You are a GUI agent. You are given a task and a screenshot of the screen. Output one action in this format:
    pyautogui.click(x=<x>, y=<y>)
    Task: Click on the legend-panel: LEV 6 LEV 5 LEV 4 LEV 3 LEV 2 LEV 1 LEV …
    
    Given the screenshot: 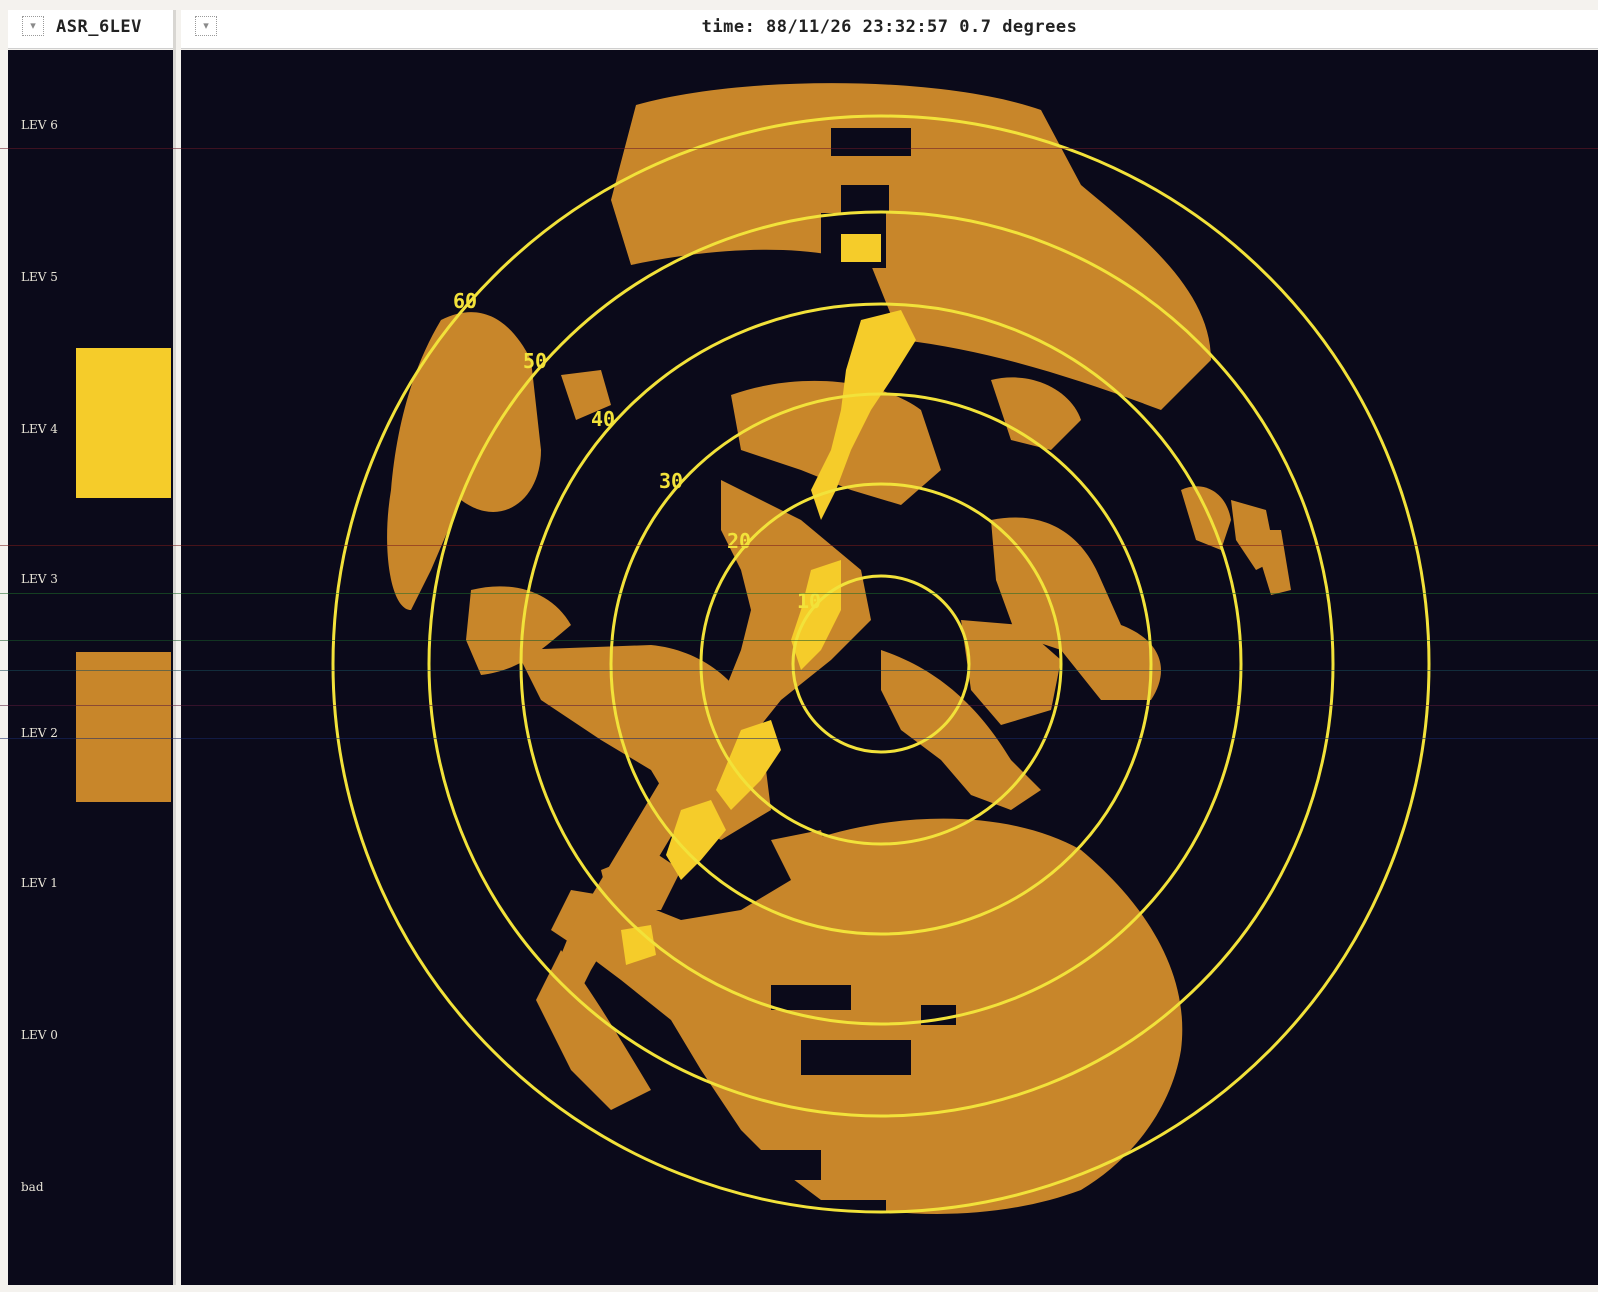 What is the action you would take?
    pyautogui.click(x=90, y=667)
    